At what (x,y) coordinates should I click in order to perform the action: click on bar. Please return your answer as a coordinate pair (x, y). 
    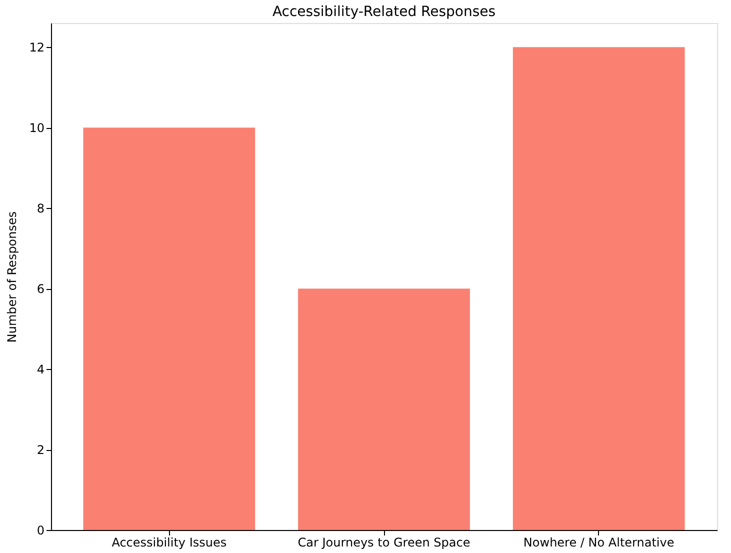
    Looking at the image, I should click on (384, 409).